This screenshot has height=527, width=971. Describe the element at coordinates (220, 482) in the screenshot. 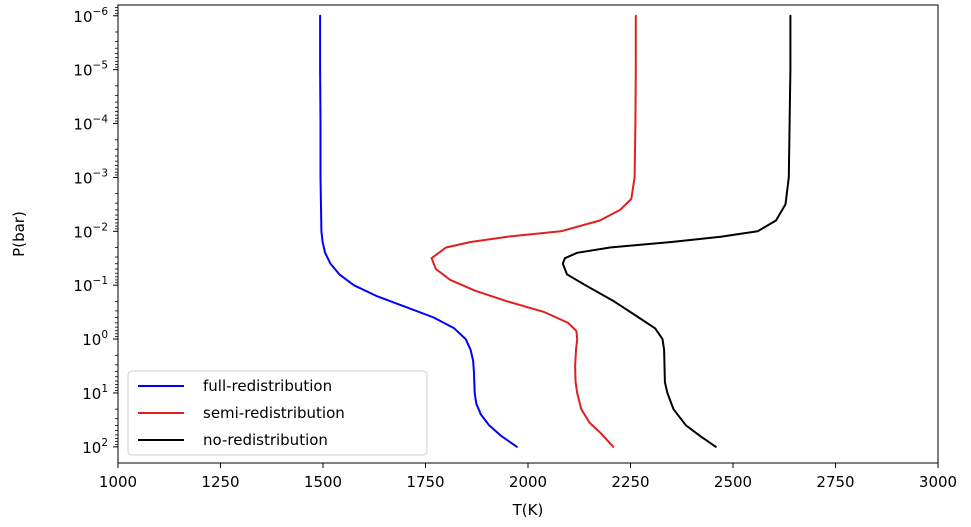

I see `x-tick-label: 1250` at that location.